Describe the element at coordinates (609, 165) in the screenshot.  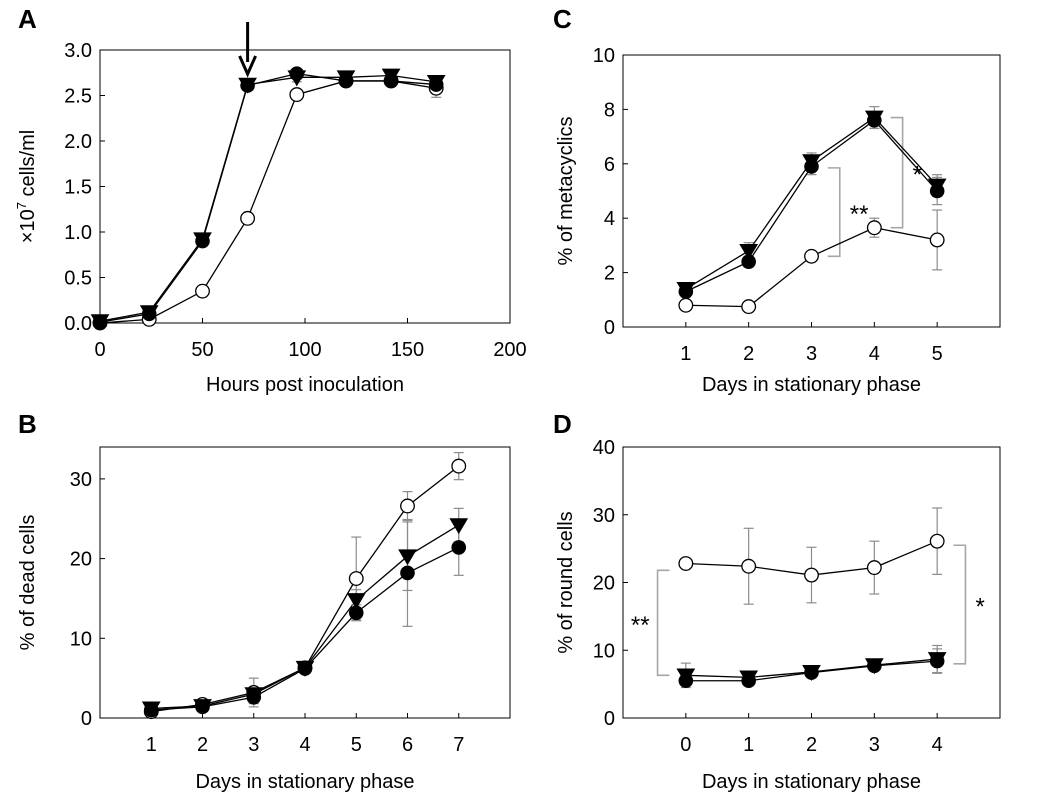
I see `y-tick-label: 6` at that location.